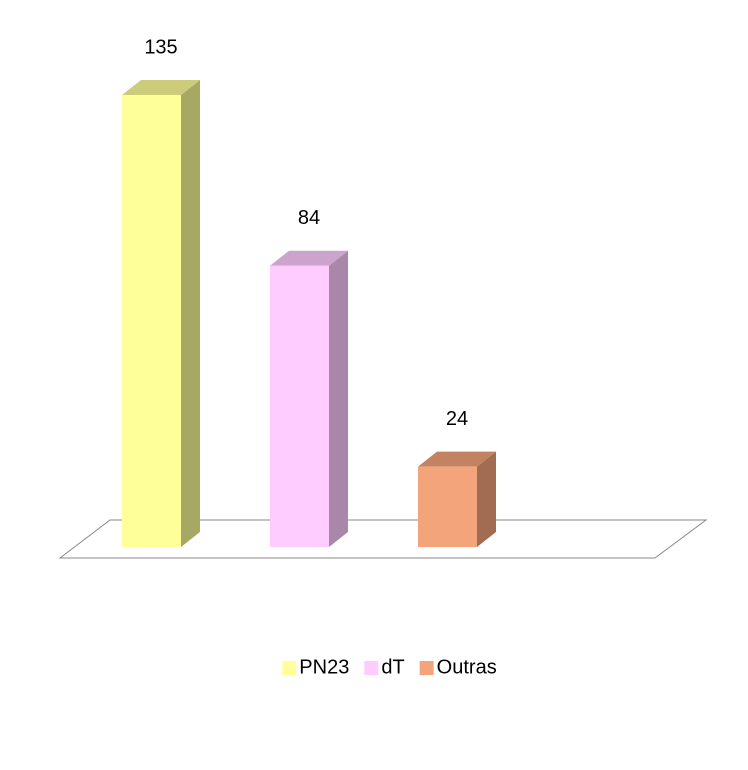  I want to click on legend-label: PN23, so click(324, 667).